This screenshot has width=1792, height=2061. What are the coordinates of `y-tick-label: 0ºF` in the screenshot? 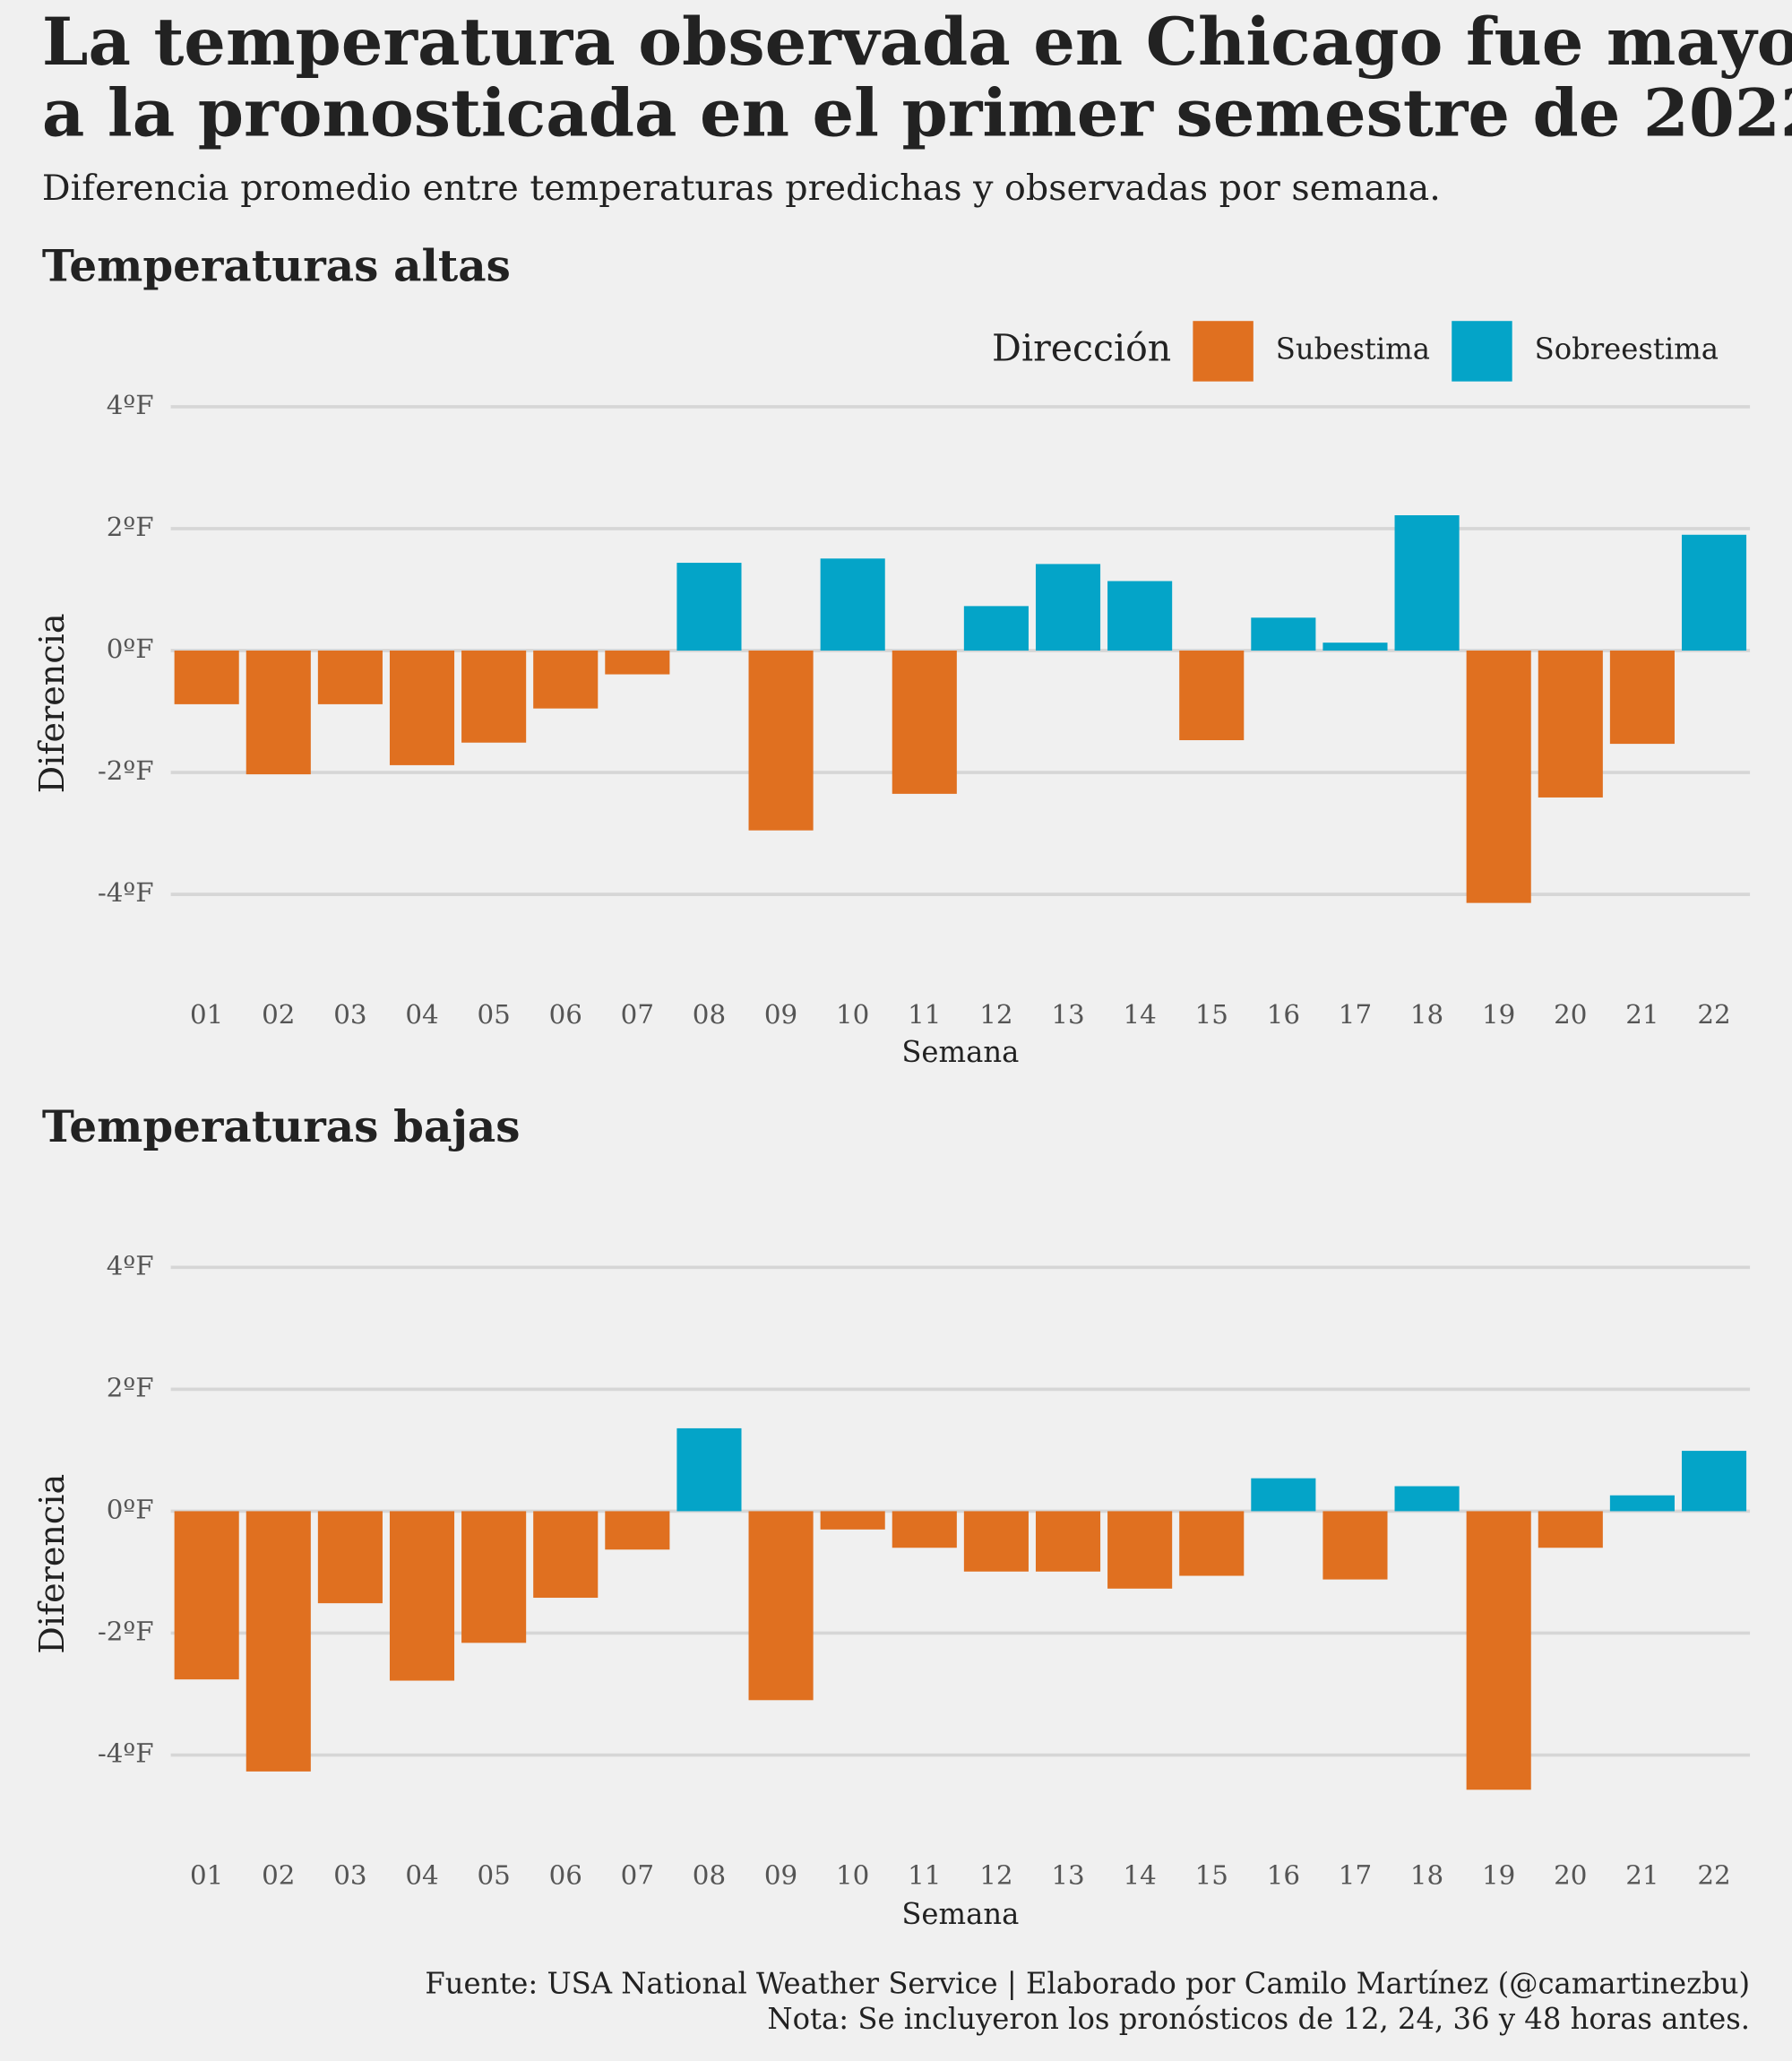 It's located at (131, 1509).